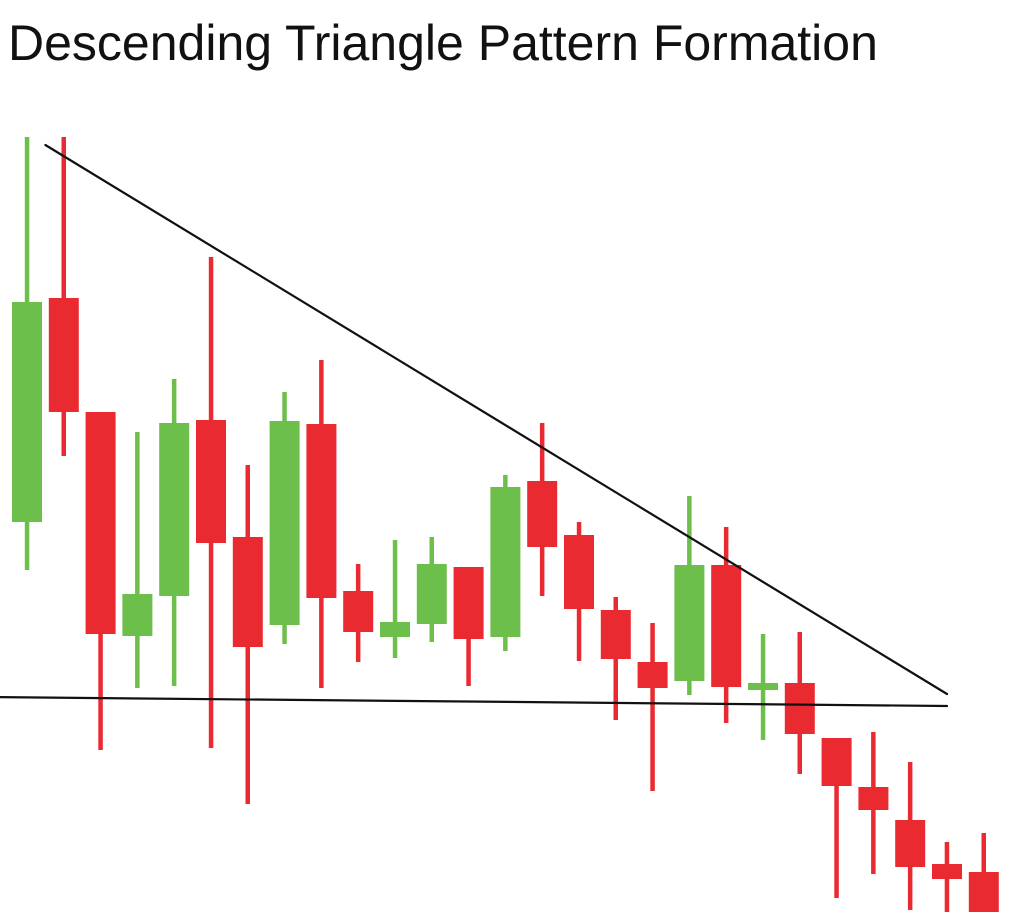 The image size is (1024, 912). Describe the element at coordinates (443, 43) in the screenshot. I see `chart-title: Descending Triangle Pattern Formation` at that location.